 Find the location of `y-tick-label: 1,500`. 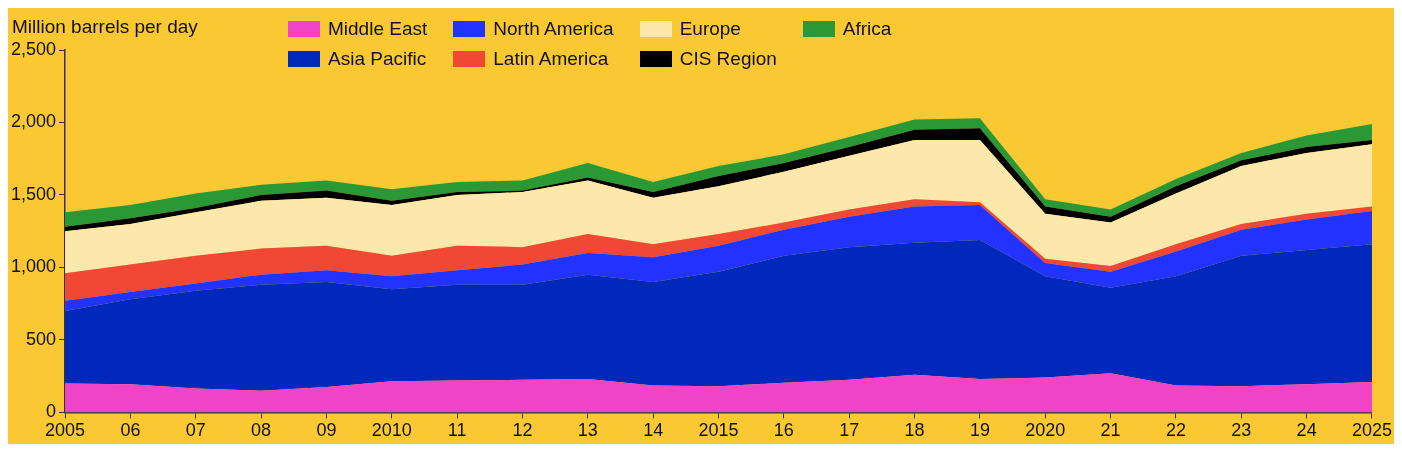

y-tick-label: 1,500 is located at coordinates (34, 193).